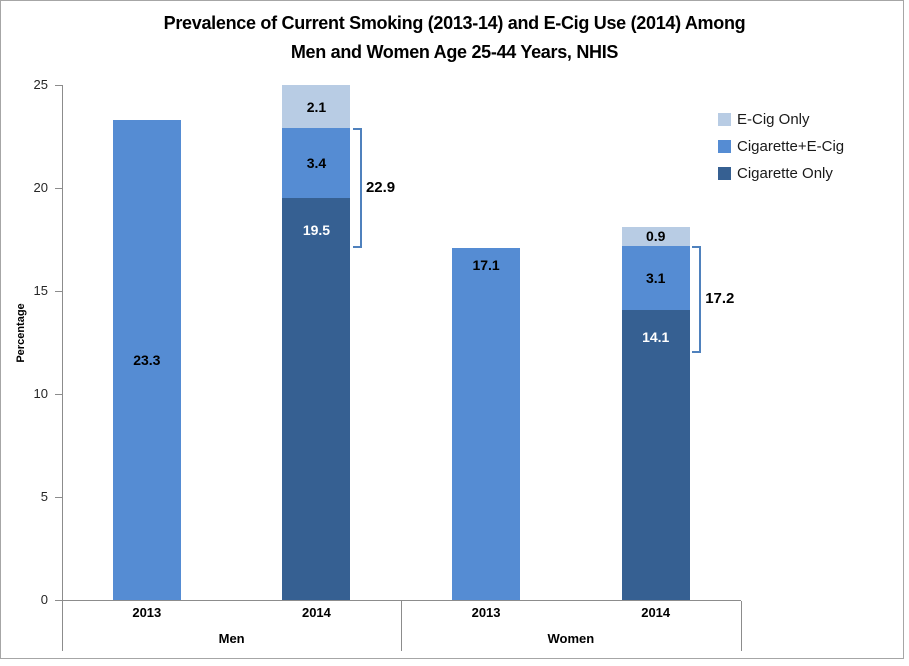 This screenshot has width=909, height=666. I want to click on bar-value-label: 23.3, so click(147, 360).